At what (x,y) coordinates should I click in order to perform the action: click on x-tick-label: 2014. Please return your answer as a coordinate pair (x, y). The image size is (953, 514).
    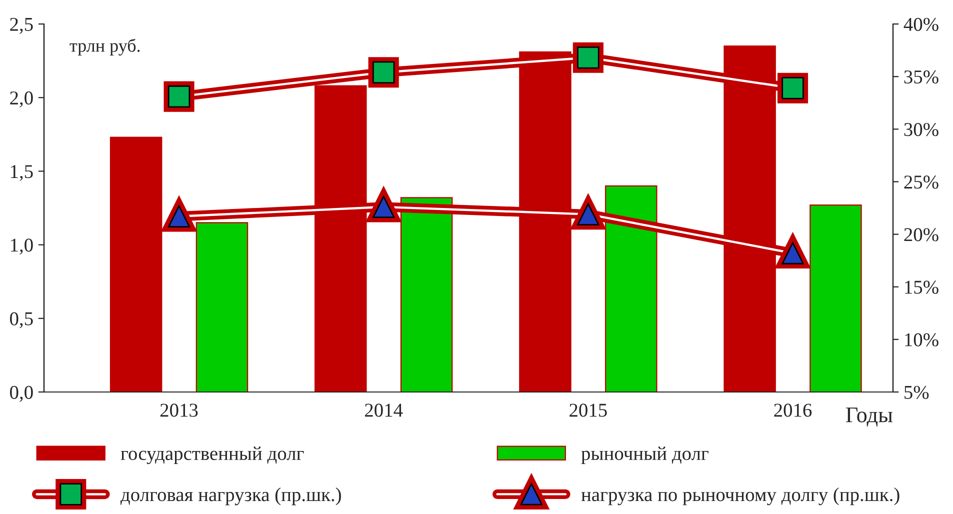
    Looking at the image, I should click on (384, 410).